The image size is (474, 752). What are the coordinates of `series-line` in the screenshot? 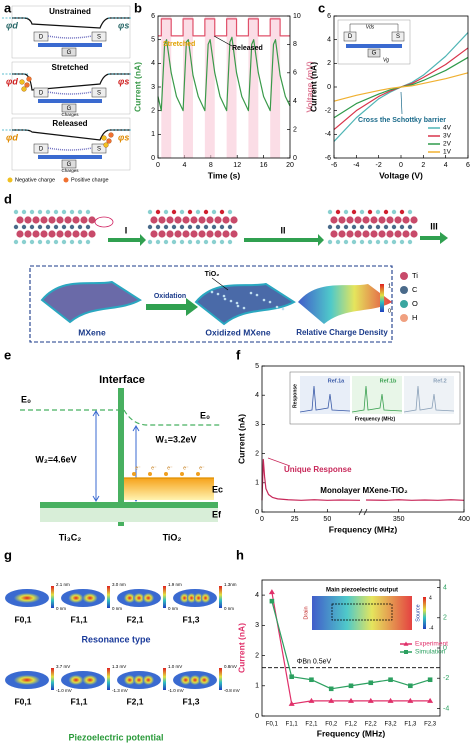 It's located at (415, 500).